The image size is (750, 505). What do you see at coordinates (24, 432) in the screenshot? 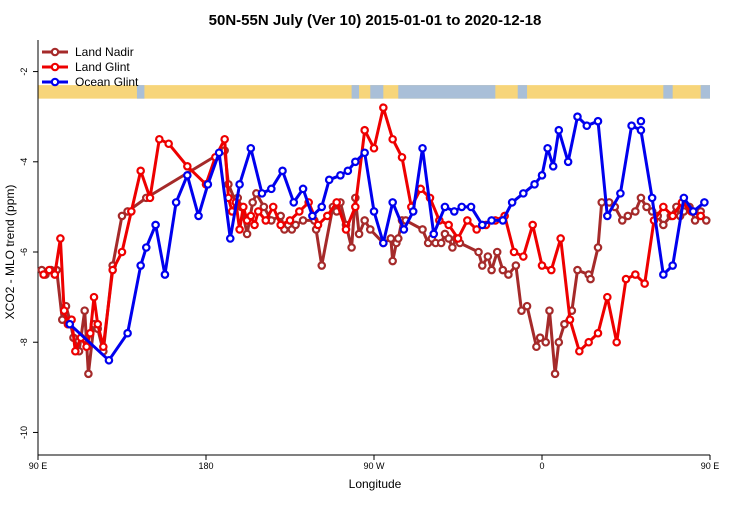
I see `y-tick-label: -10` at bounding box center [24, 432].